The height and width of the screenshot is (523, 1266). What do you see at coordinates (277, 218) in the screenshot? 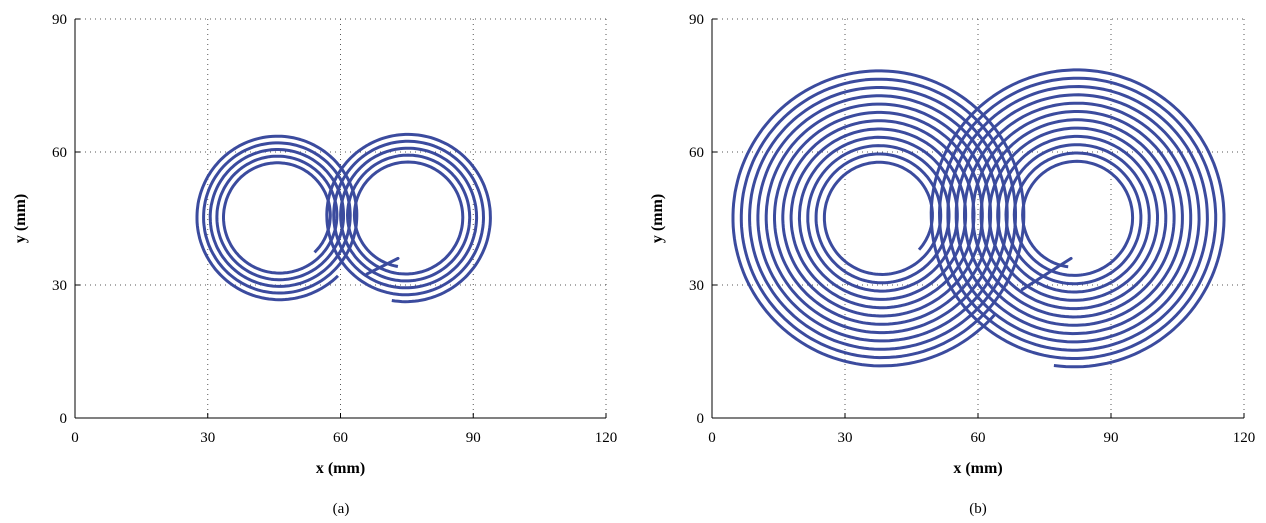
I see `series-left-spiral` at bounding box center [277, 218].